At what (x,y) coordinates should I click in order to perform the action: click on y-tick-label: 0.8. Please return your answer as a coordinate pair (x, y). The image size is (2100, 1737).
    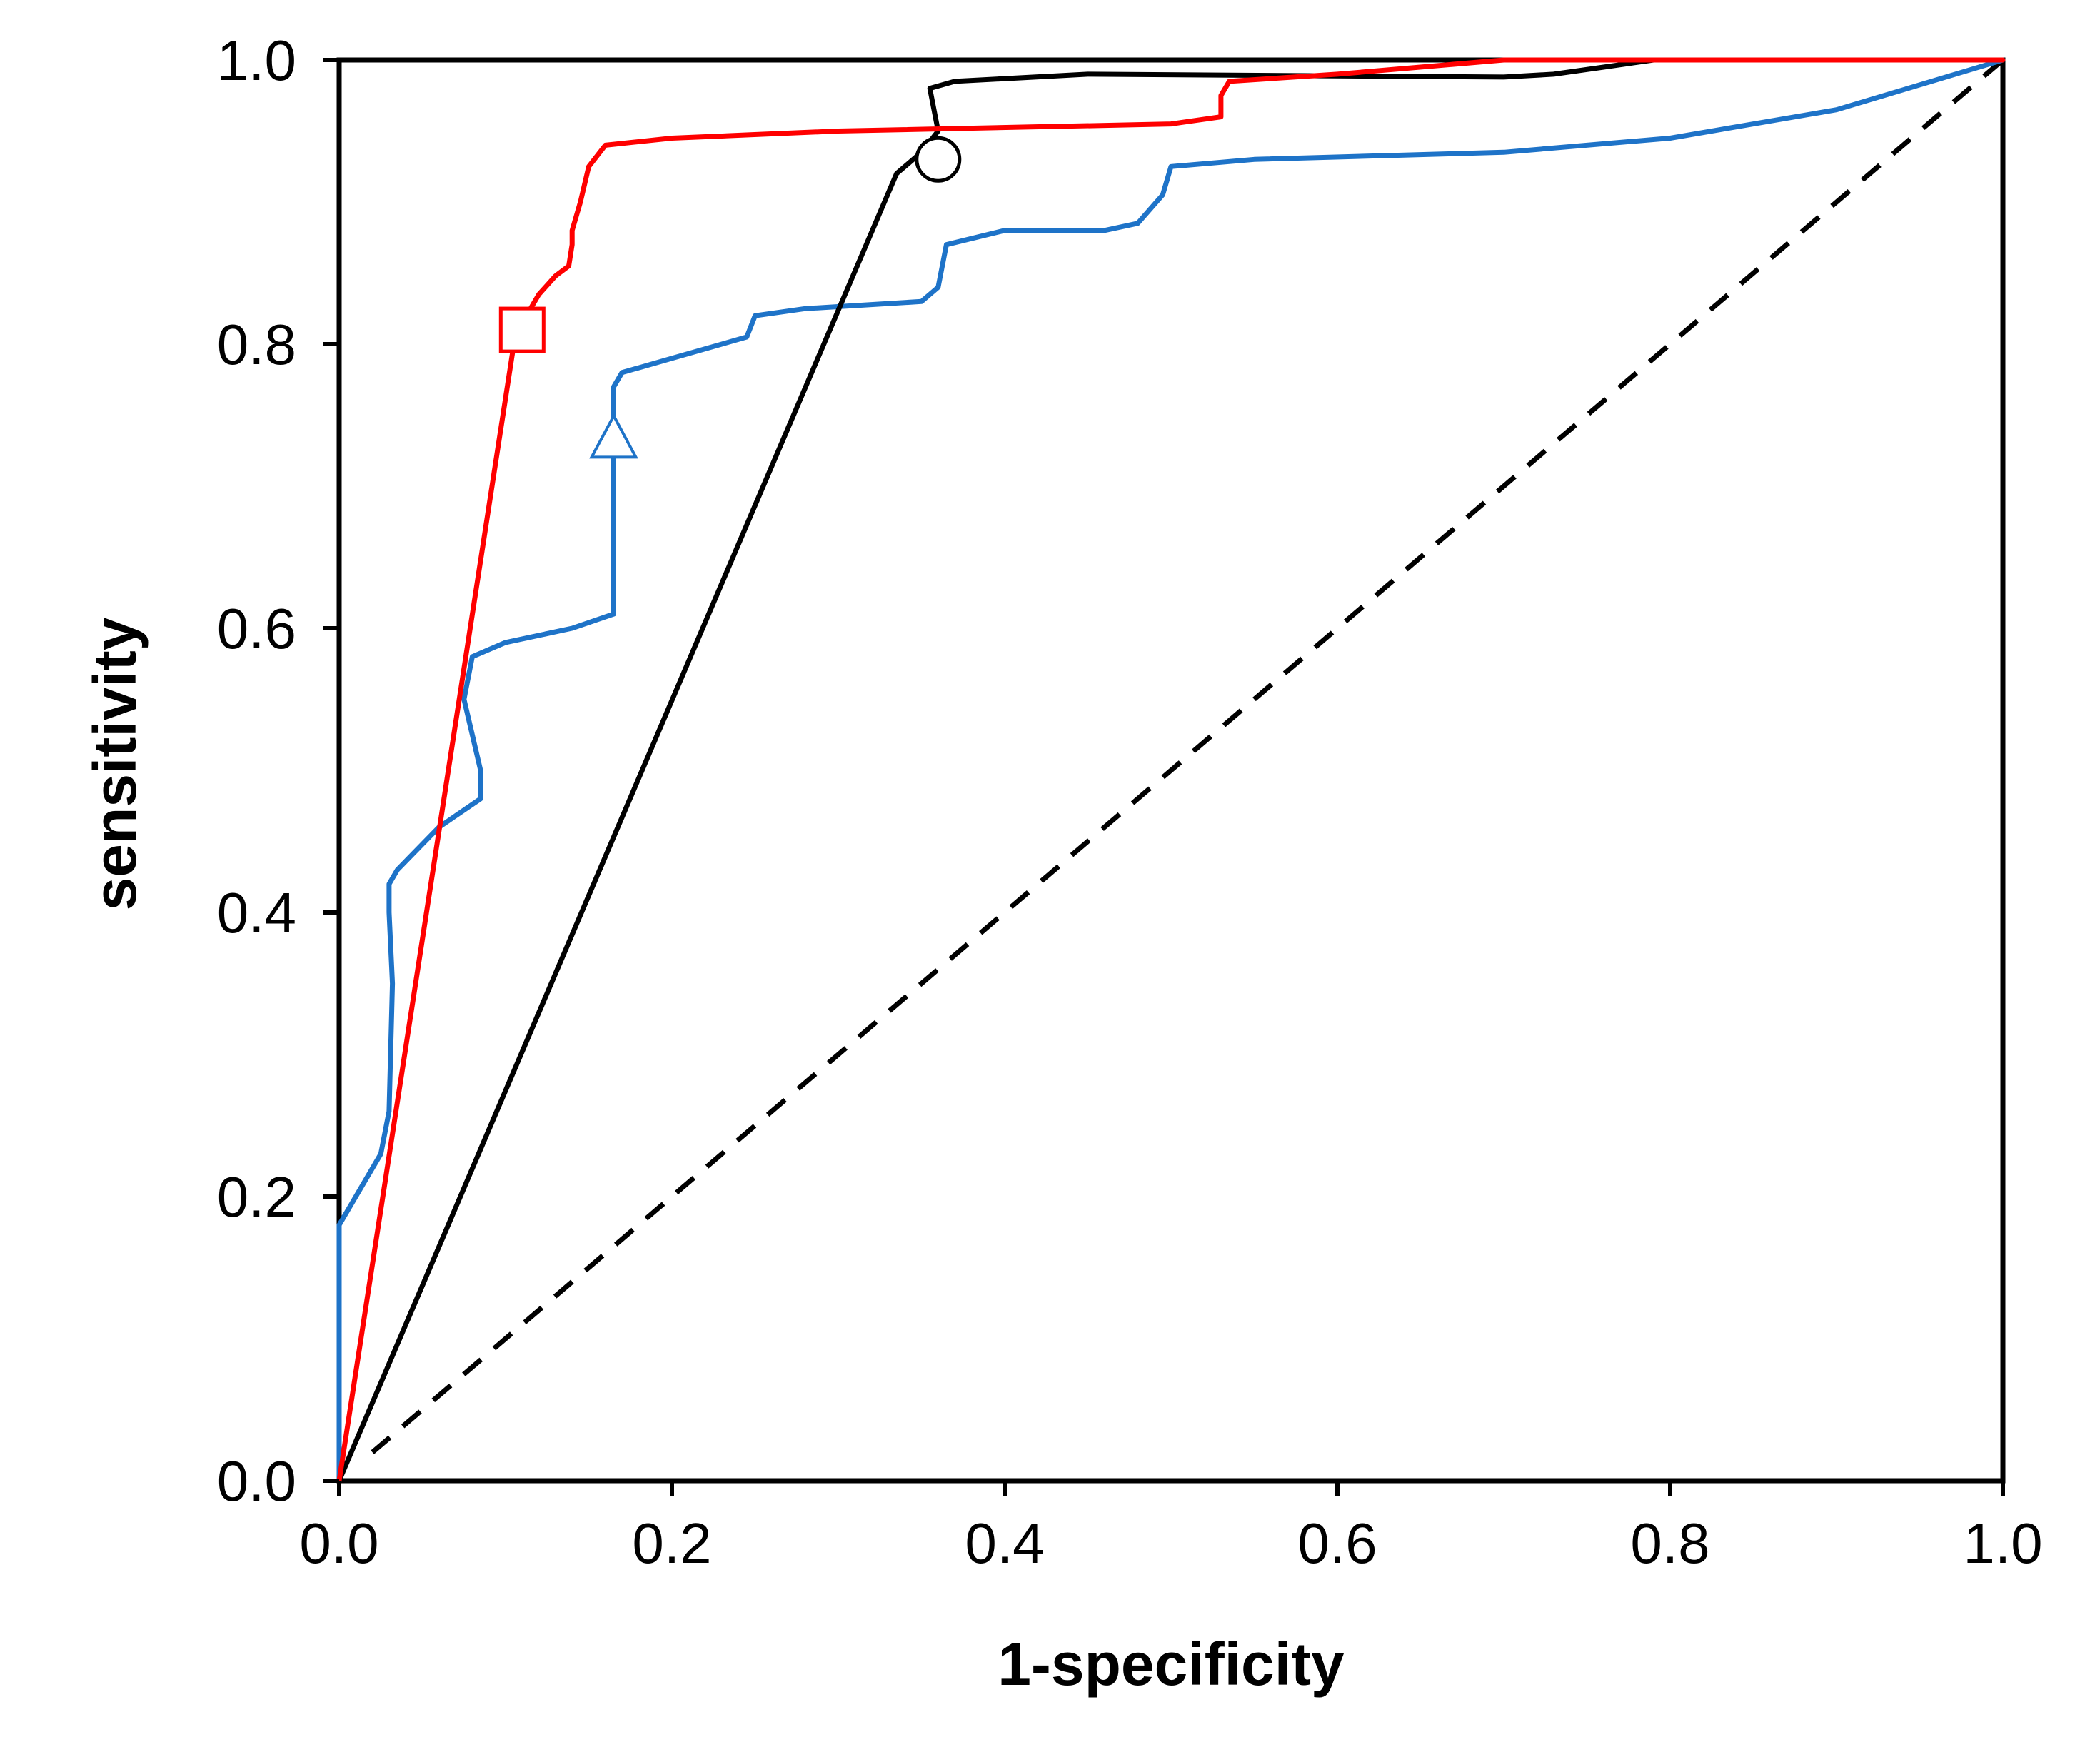
    Looking at the image, I should click on (256, 344).